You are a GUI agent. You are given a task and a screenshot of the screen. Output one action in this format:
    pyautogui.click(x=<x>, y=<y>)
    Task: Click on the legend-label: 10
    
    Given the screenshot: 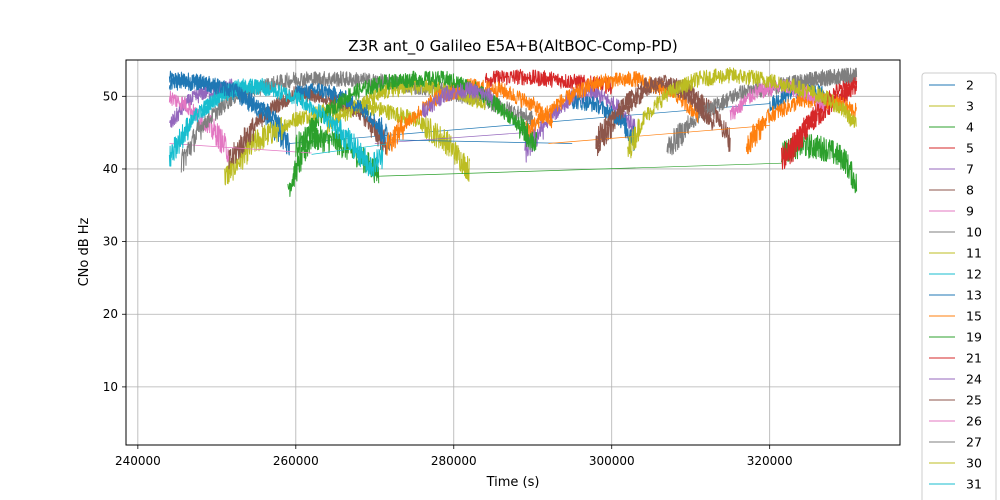 What is the action you would take?
    pyautogui.click(x=974, y=232)
    